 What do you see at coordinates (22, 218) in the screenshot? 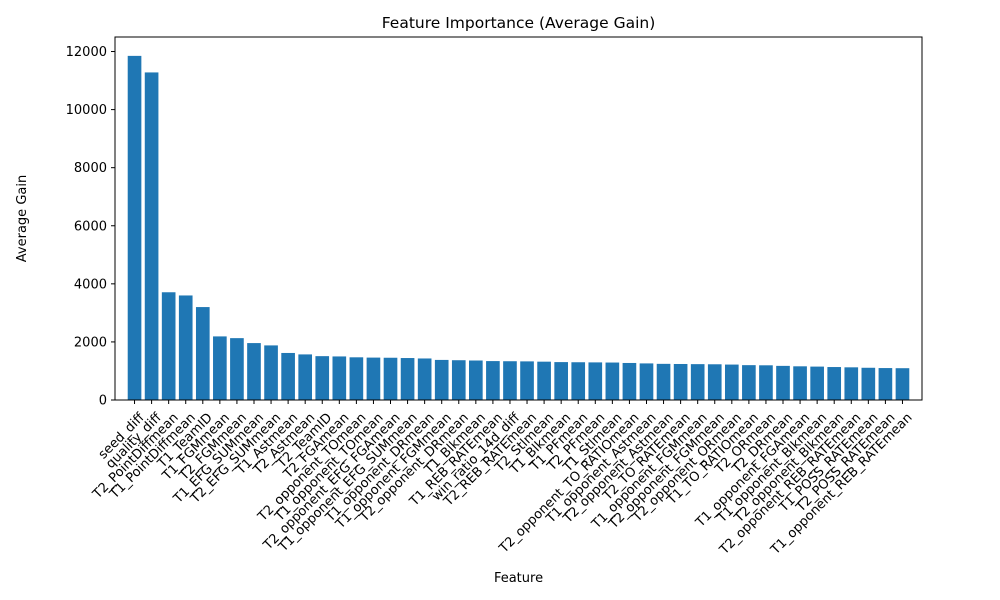
I see `y-axis-title: Average Gain` at bounding box center [22, 218].